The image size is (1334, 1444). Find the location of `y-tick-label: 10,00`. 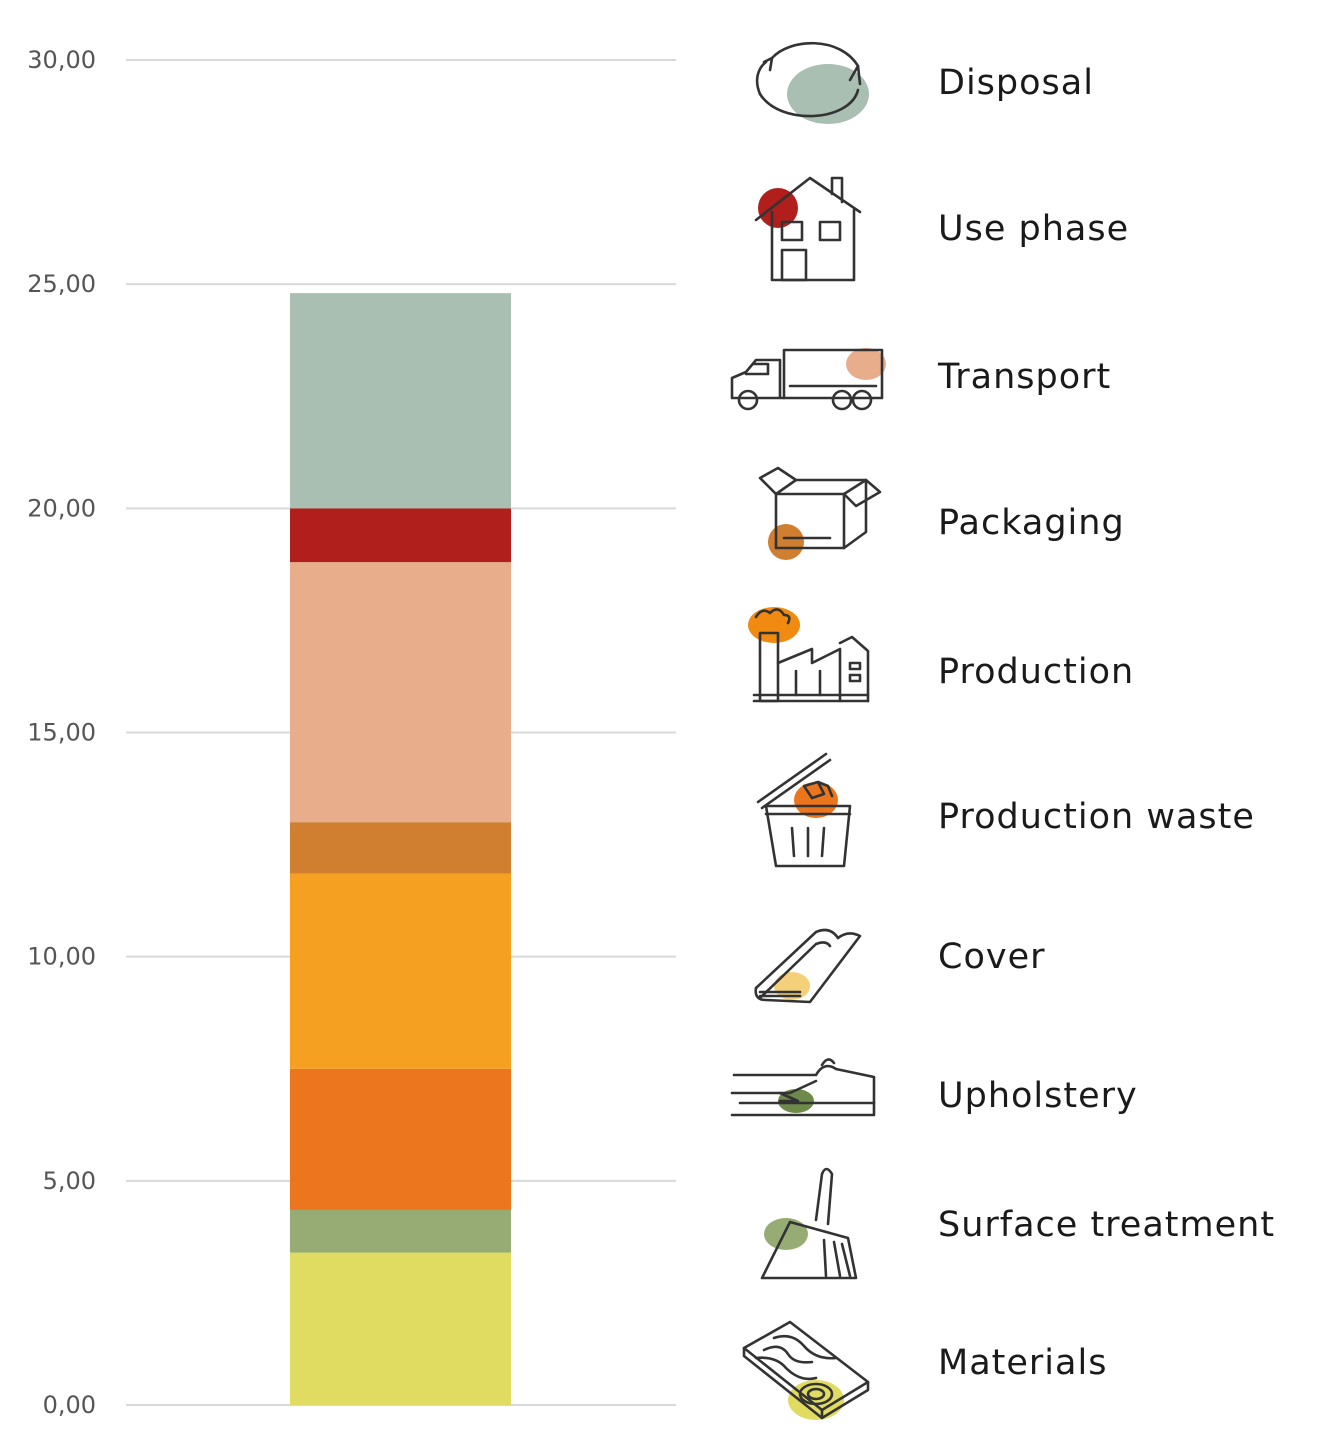

y-tick-label: 10,00 is located at coordinates (61, 957).